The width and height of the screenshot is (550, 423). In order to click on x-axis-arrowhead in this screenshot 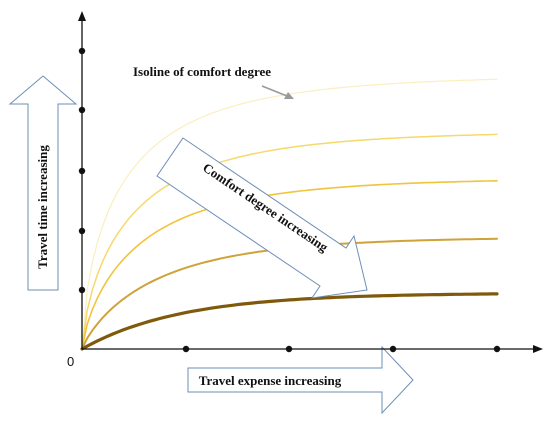, I will do `click(538, 349)`.